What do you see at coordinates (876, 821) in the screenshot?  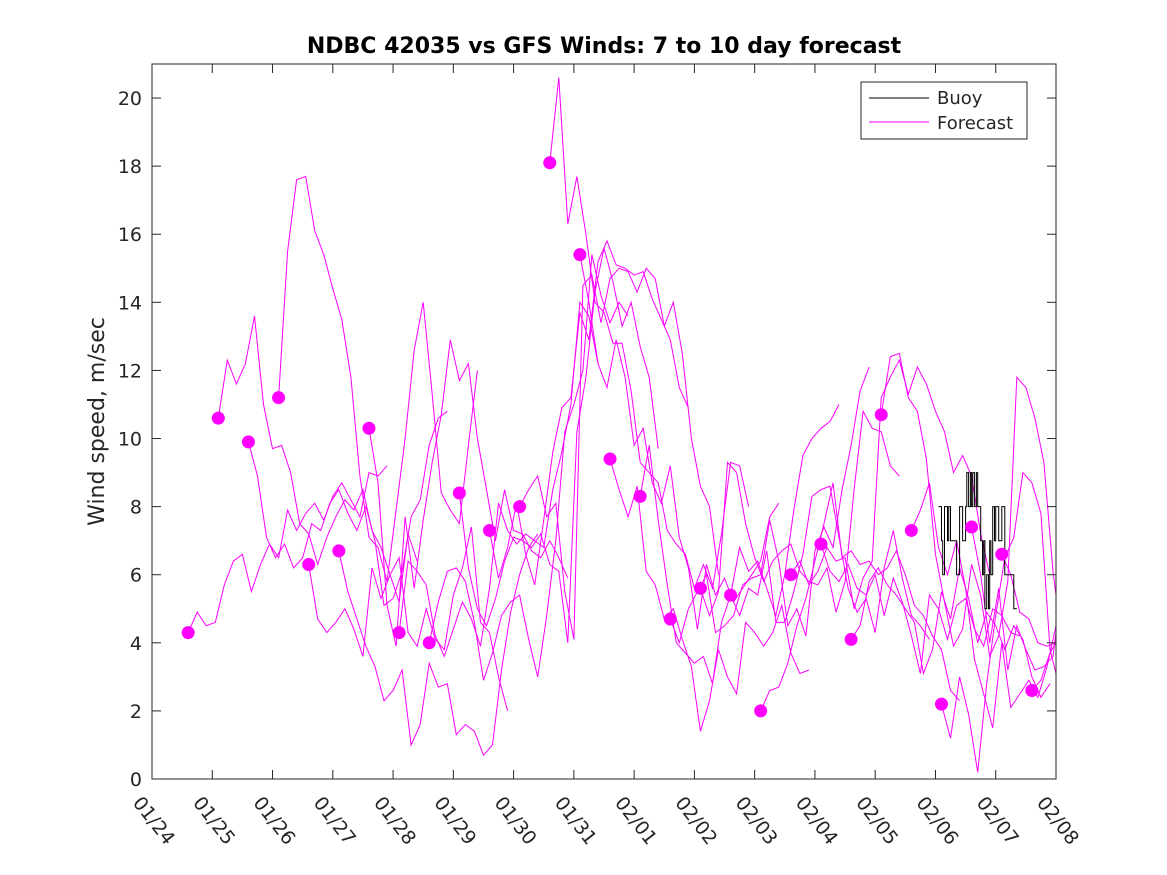 I see `x-tick-label: 02/05` at bounding box center [876, 821].